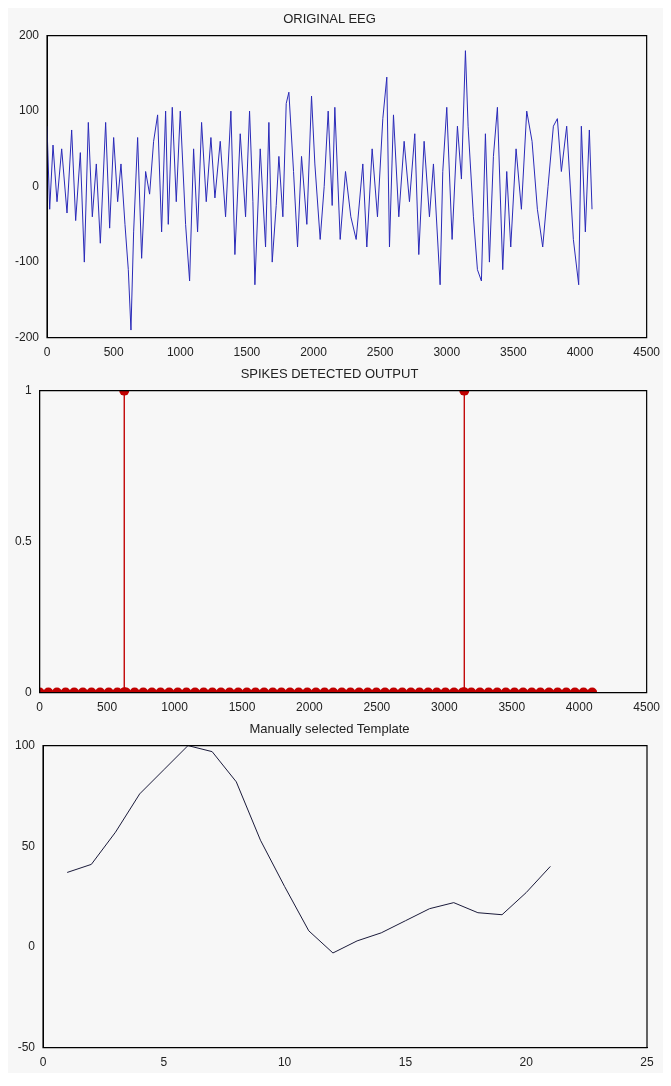 The width and height of the screenshot is (671, 1086). I want to click on y-tick-label: 1, so click(28, 389).